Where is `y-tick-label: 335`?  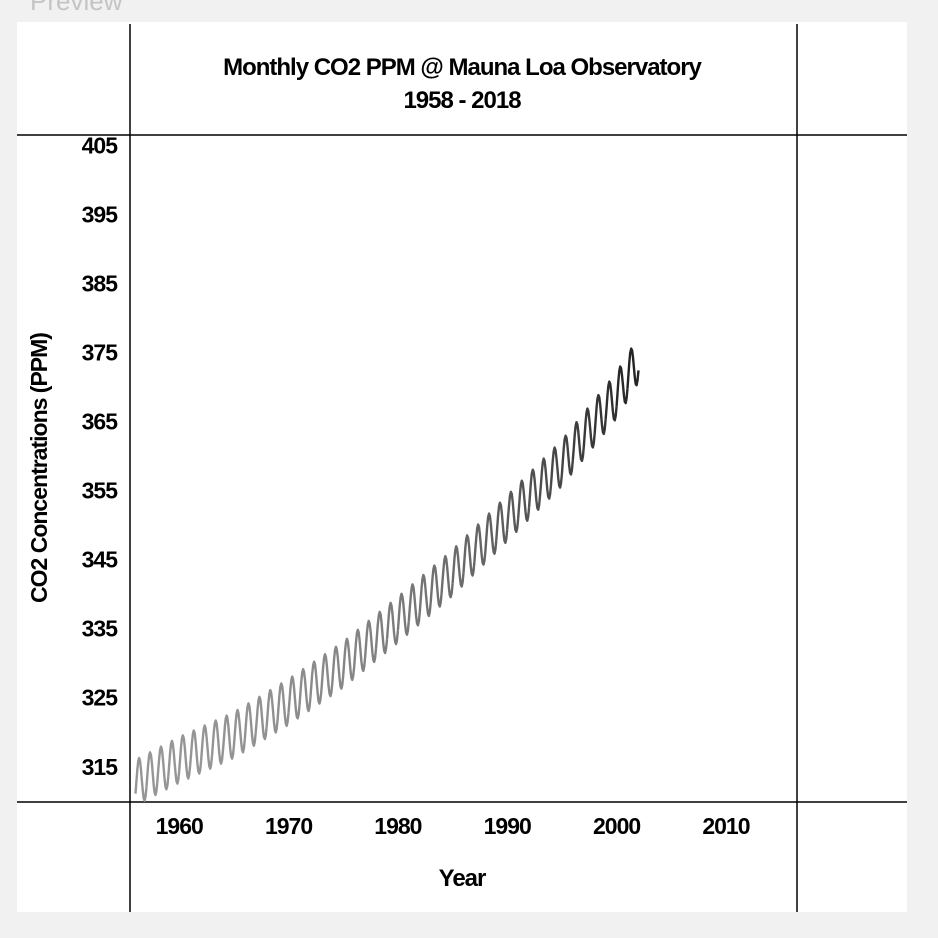
y-tick-label: 335 is located at coordinates (100, 629).